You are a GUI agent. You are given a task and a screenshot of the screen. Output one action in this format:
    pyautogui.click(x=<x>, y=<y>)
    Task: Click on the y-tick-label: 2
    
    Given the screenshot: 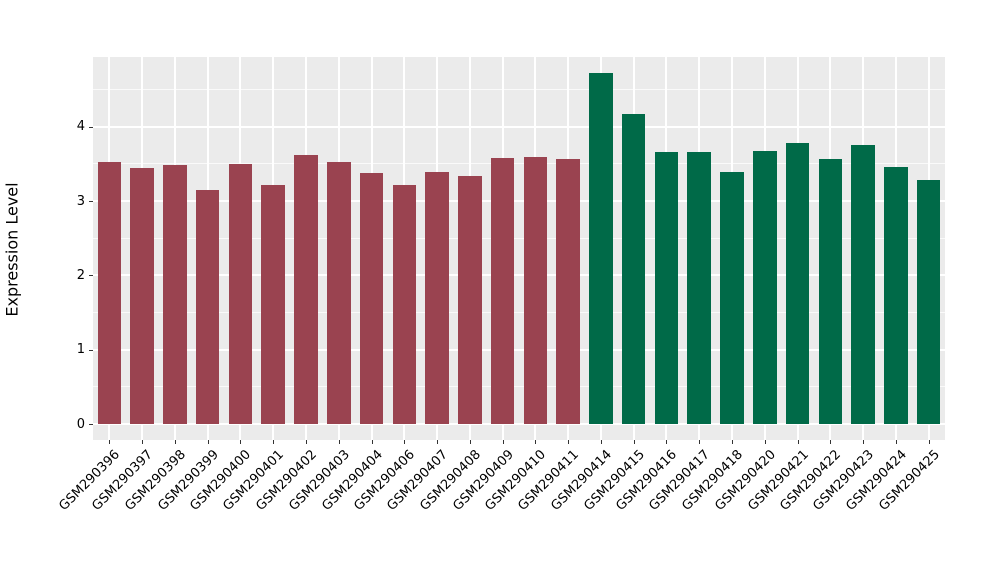 What is the action you would take?
    pyautogui.click(x=80, y=275)
    